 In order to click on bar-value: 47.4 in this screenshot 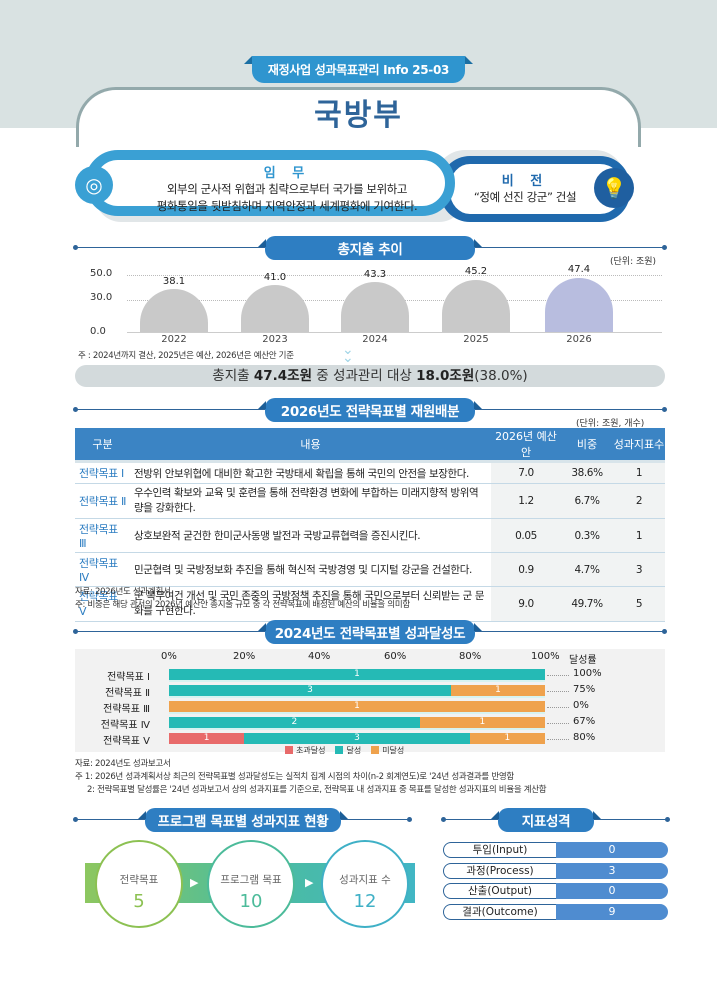, I will do `click(579, 269)`.